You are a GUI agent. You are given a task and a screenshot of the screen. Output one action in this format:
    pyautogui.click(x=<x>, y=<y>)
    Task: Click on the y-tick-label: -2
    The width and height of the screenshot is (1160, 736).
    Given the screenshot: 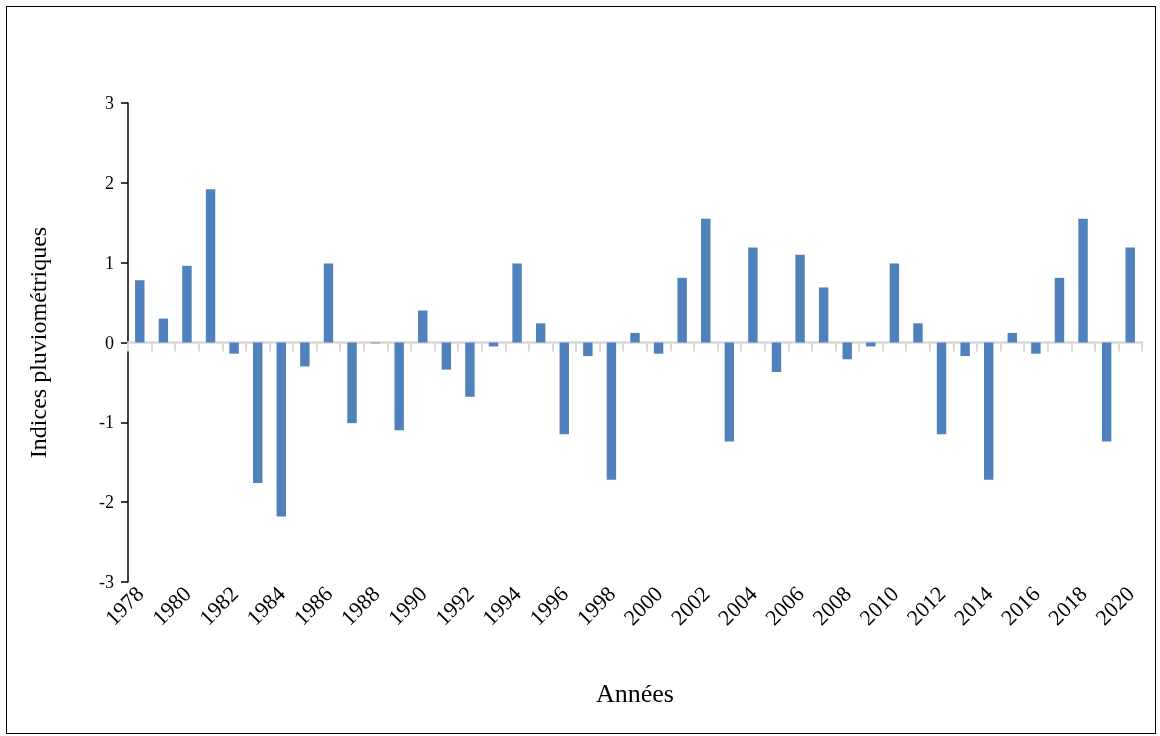 What is the action you would take?
    pyautogui.click(x=106, y=502)
    